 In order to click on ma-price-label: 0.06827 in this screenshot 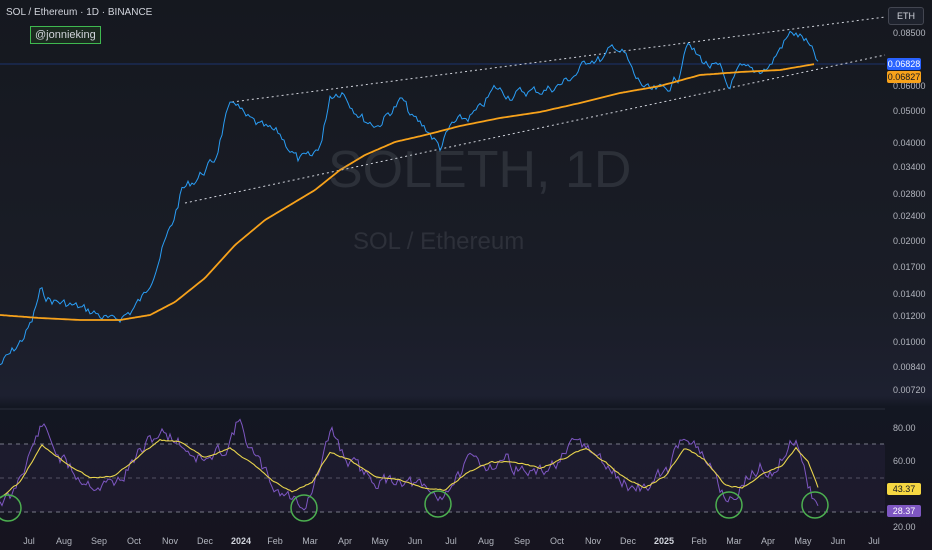, I will do `click(904, 77)`.